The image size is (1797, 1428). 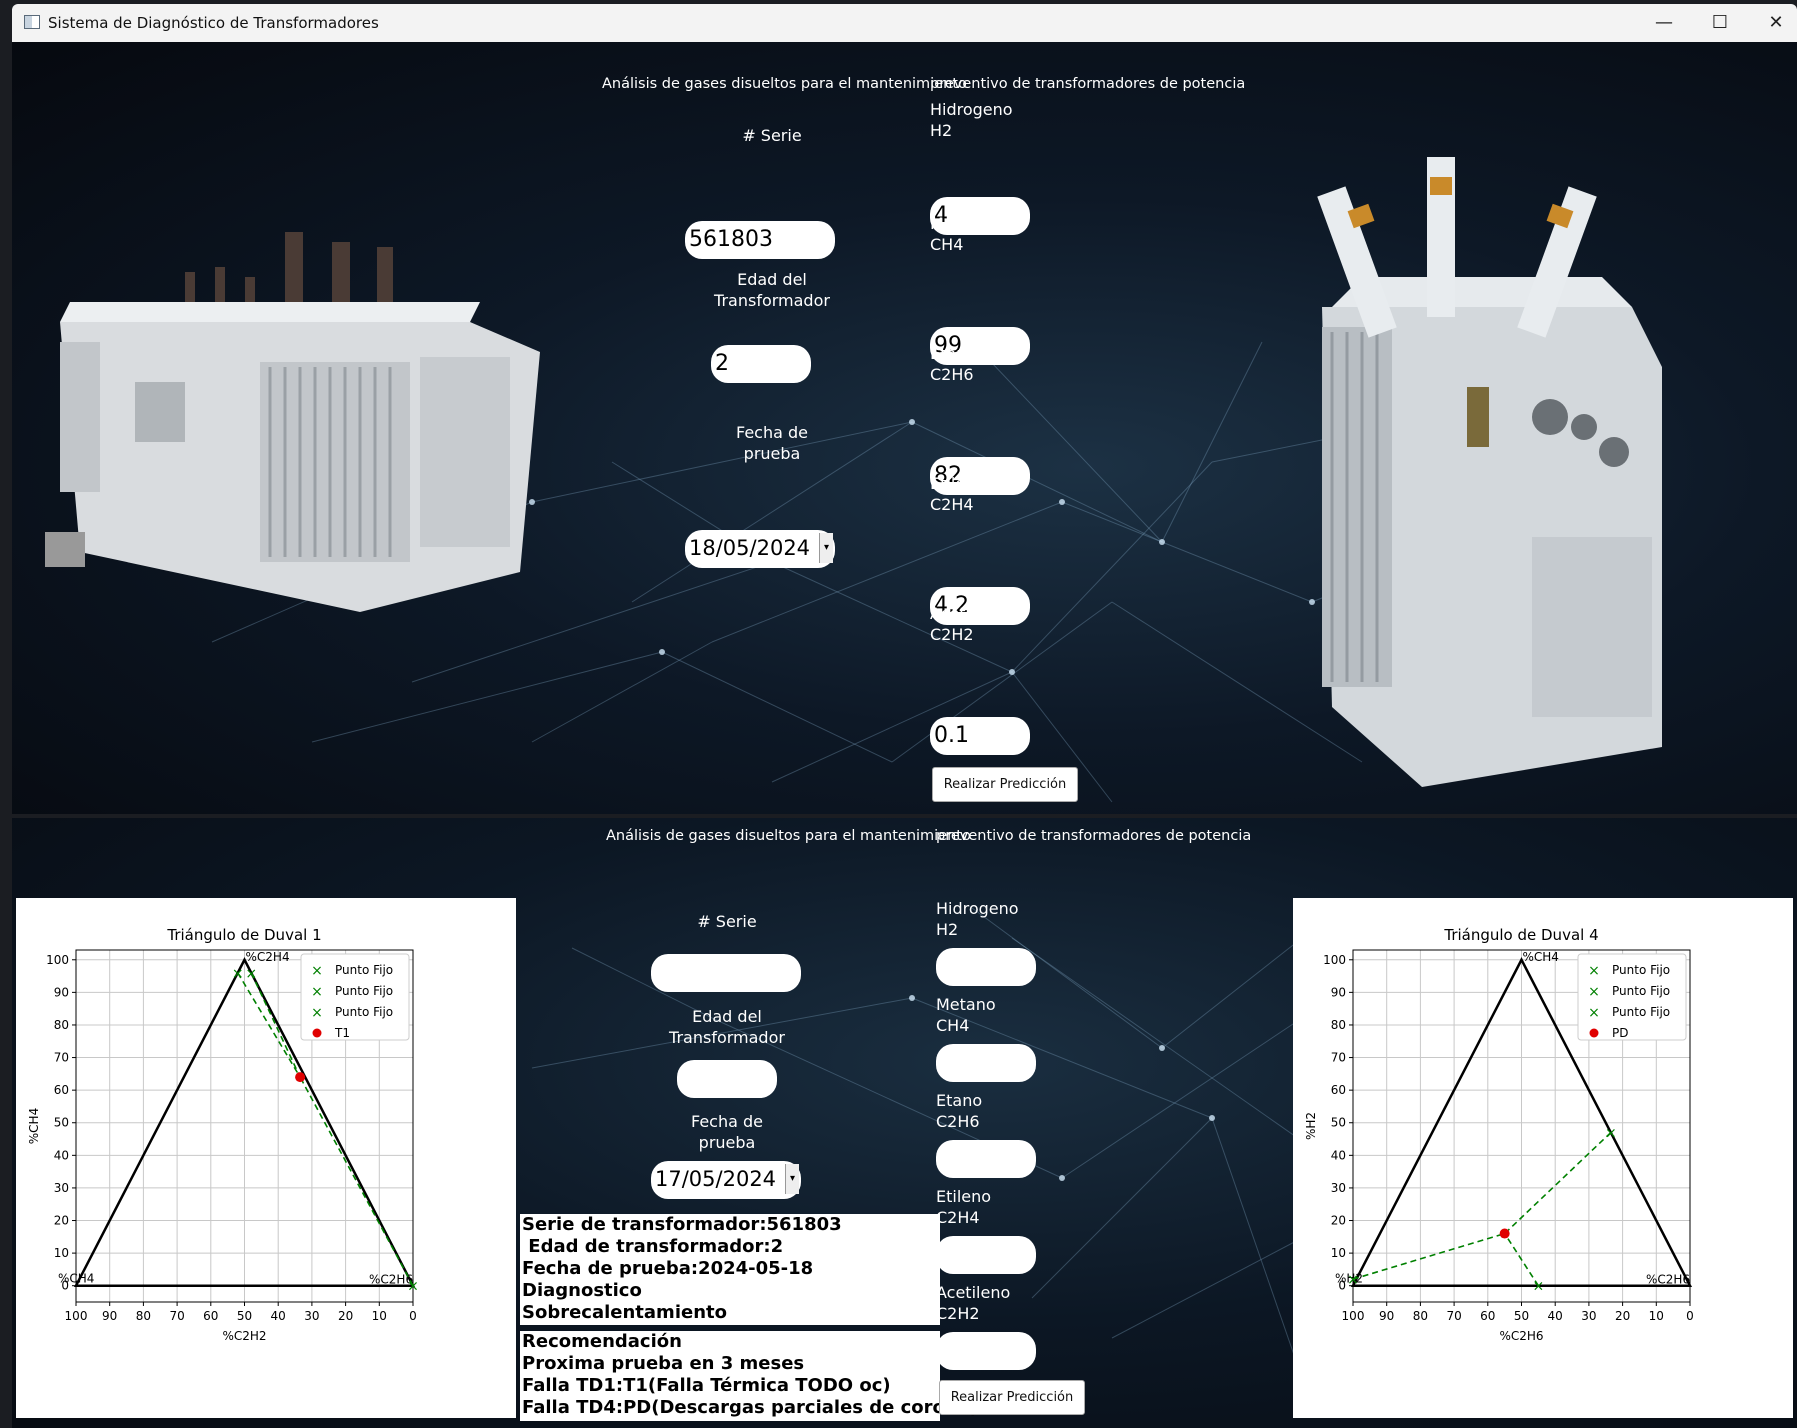 I want to click on y-axis-label: %CH4, so click(x=34, y=1126).